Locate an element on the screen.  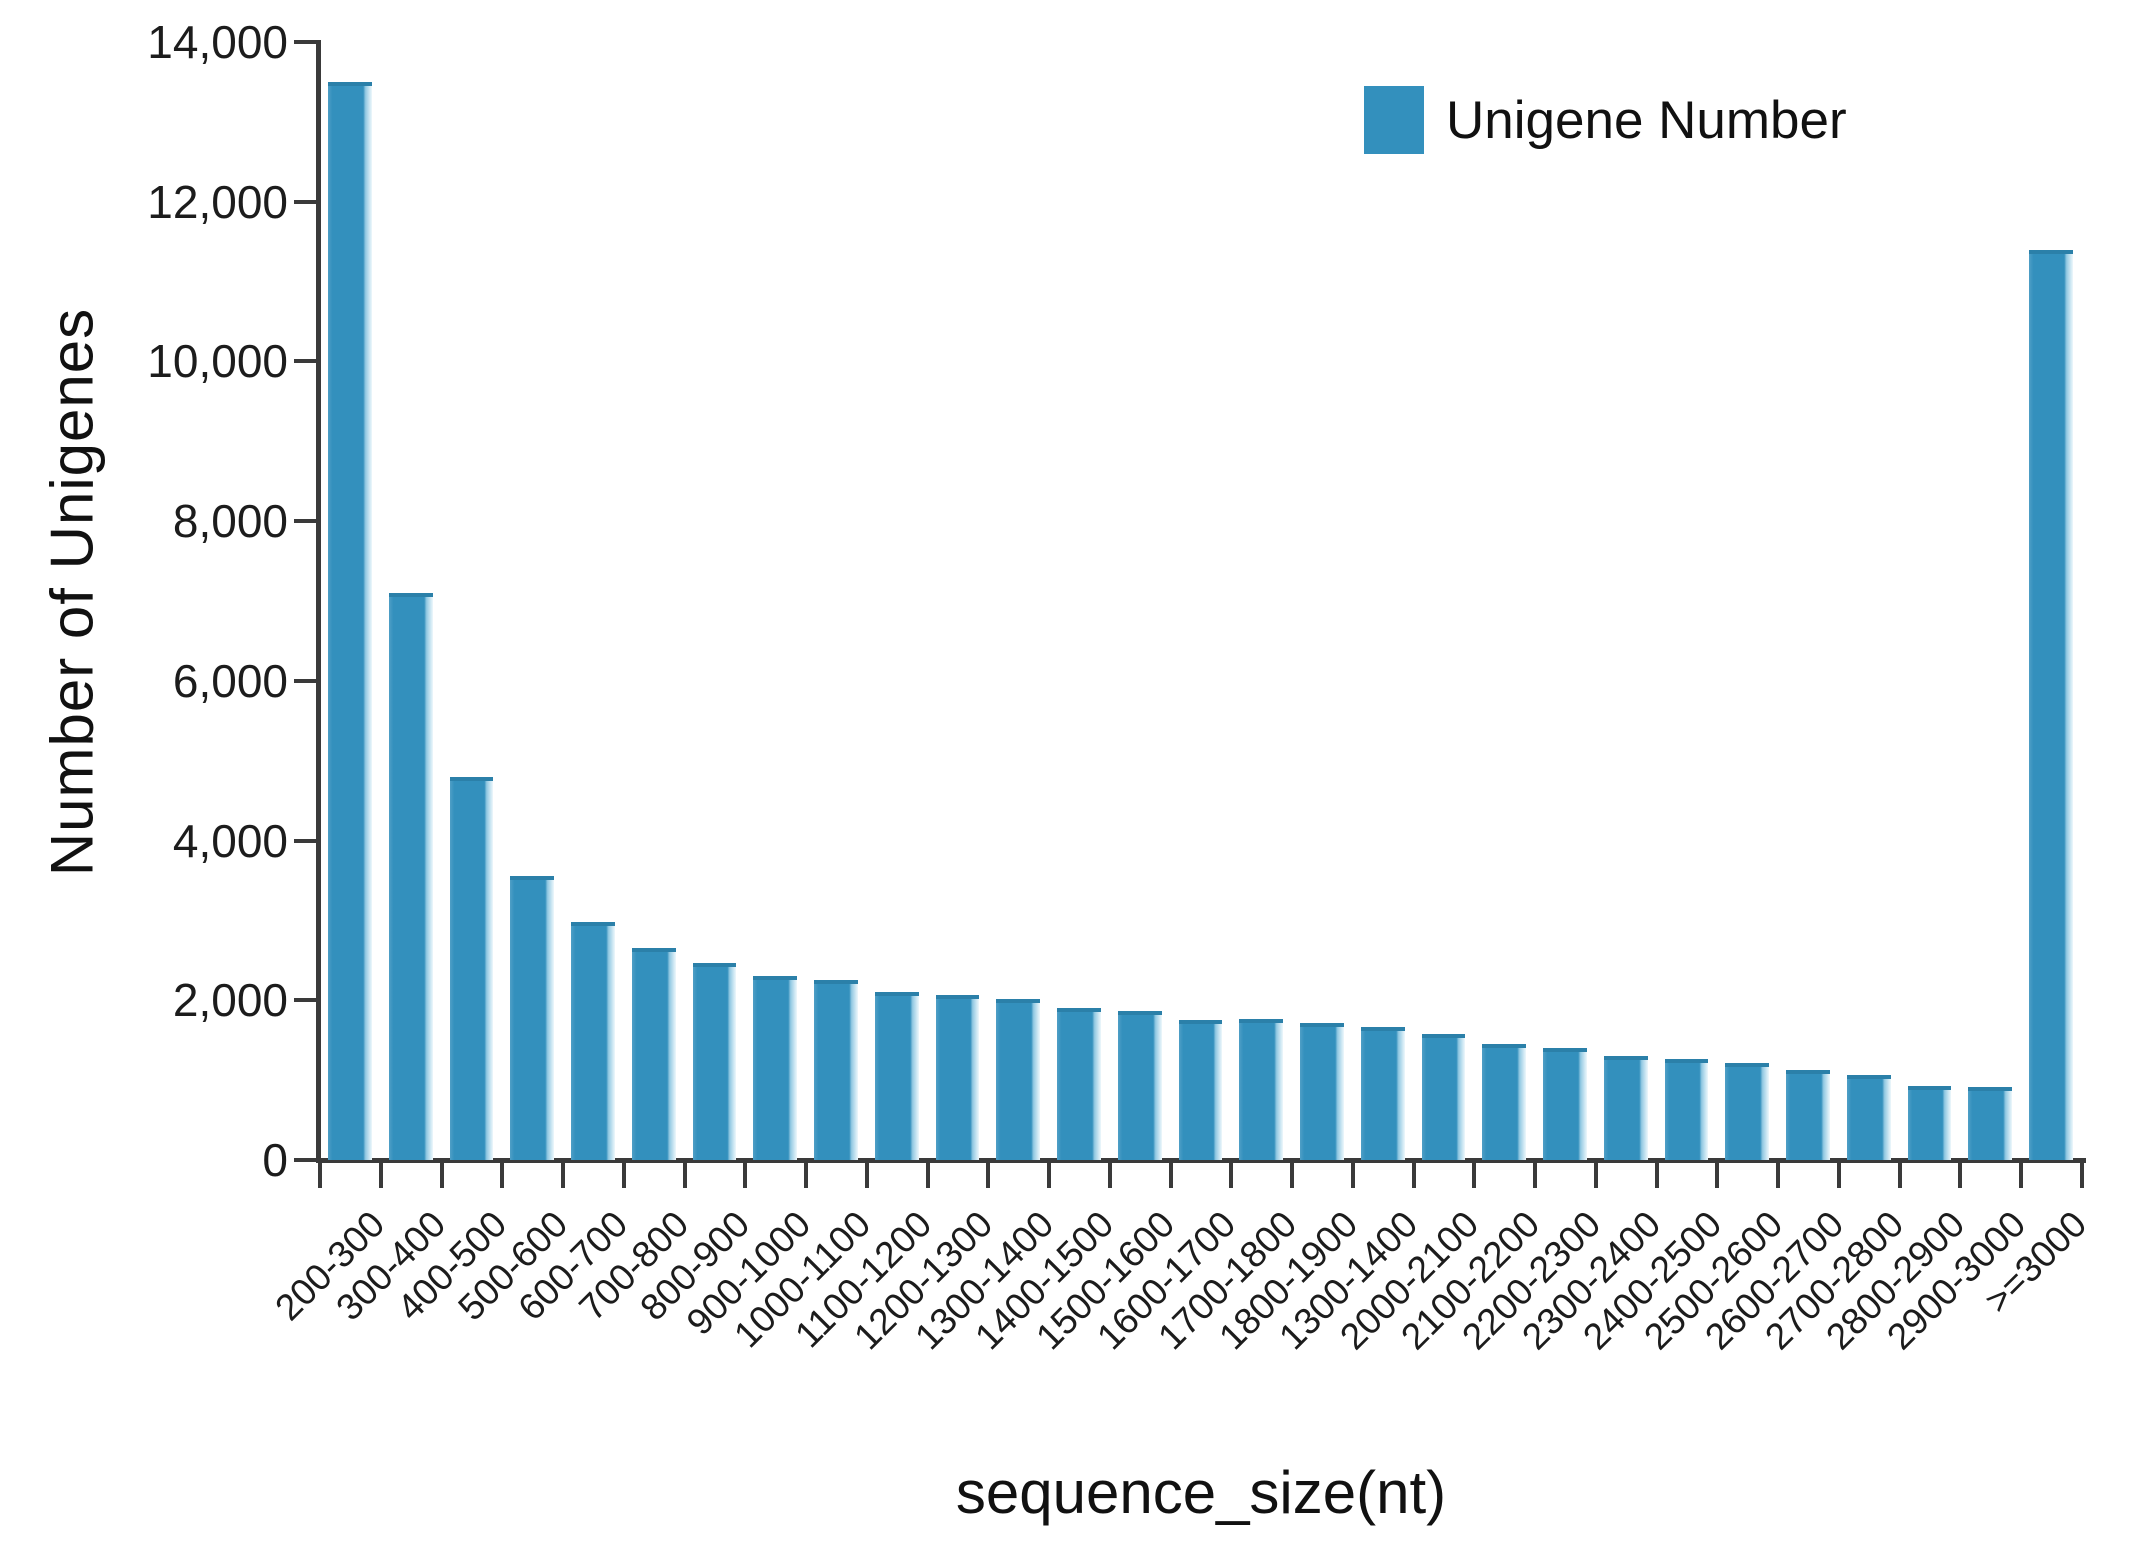
y-tick-label: 10,000 is located at coordinates (217, 361).